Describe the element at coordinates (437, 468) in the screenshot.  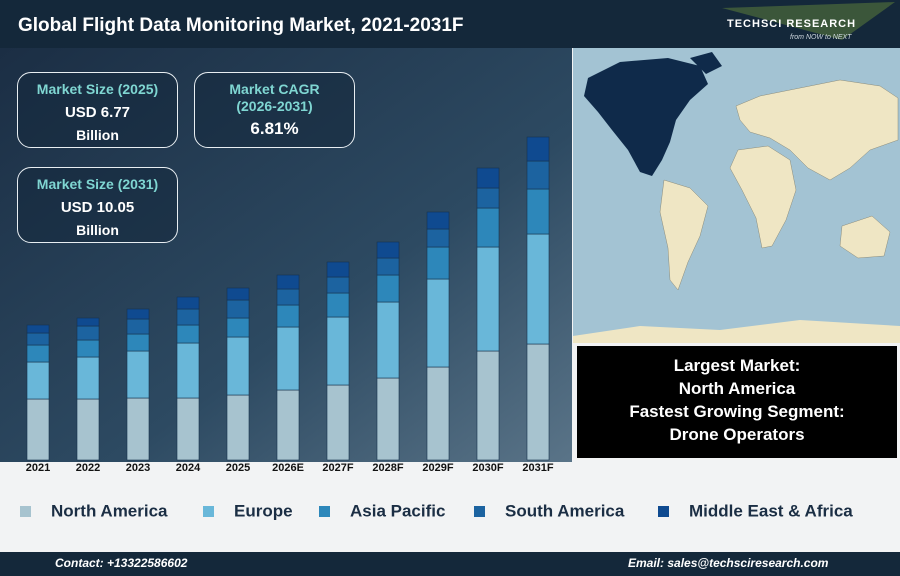
I see `x-tick-label: 2029F` at that location.